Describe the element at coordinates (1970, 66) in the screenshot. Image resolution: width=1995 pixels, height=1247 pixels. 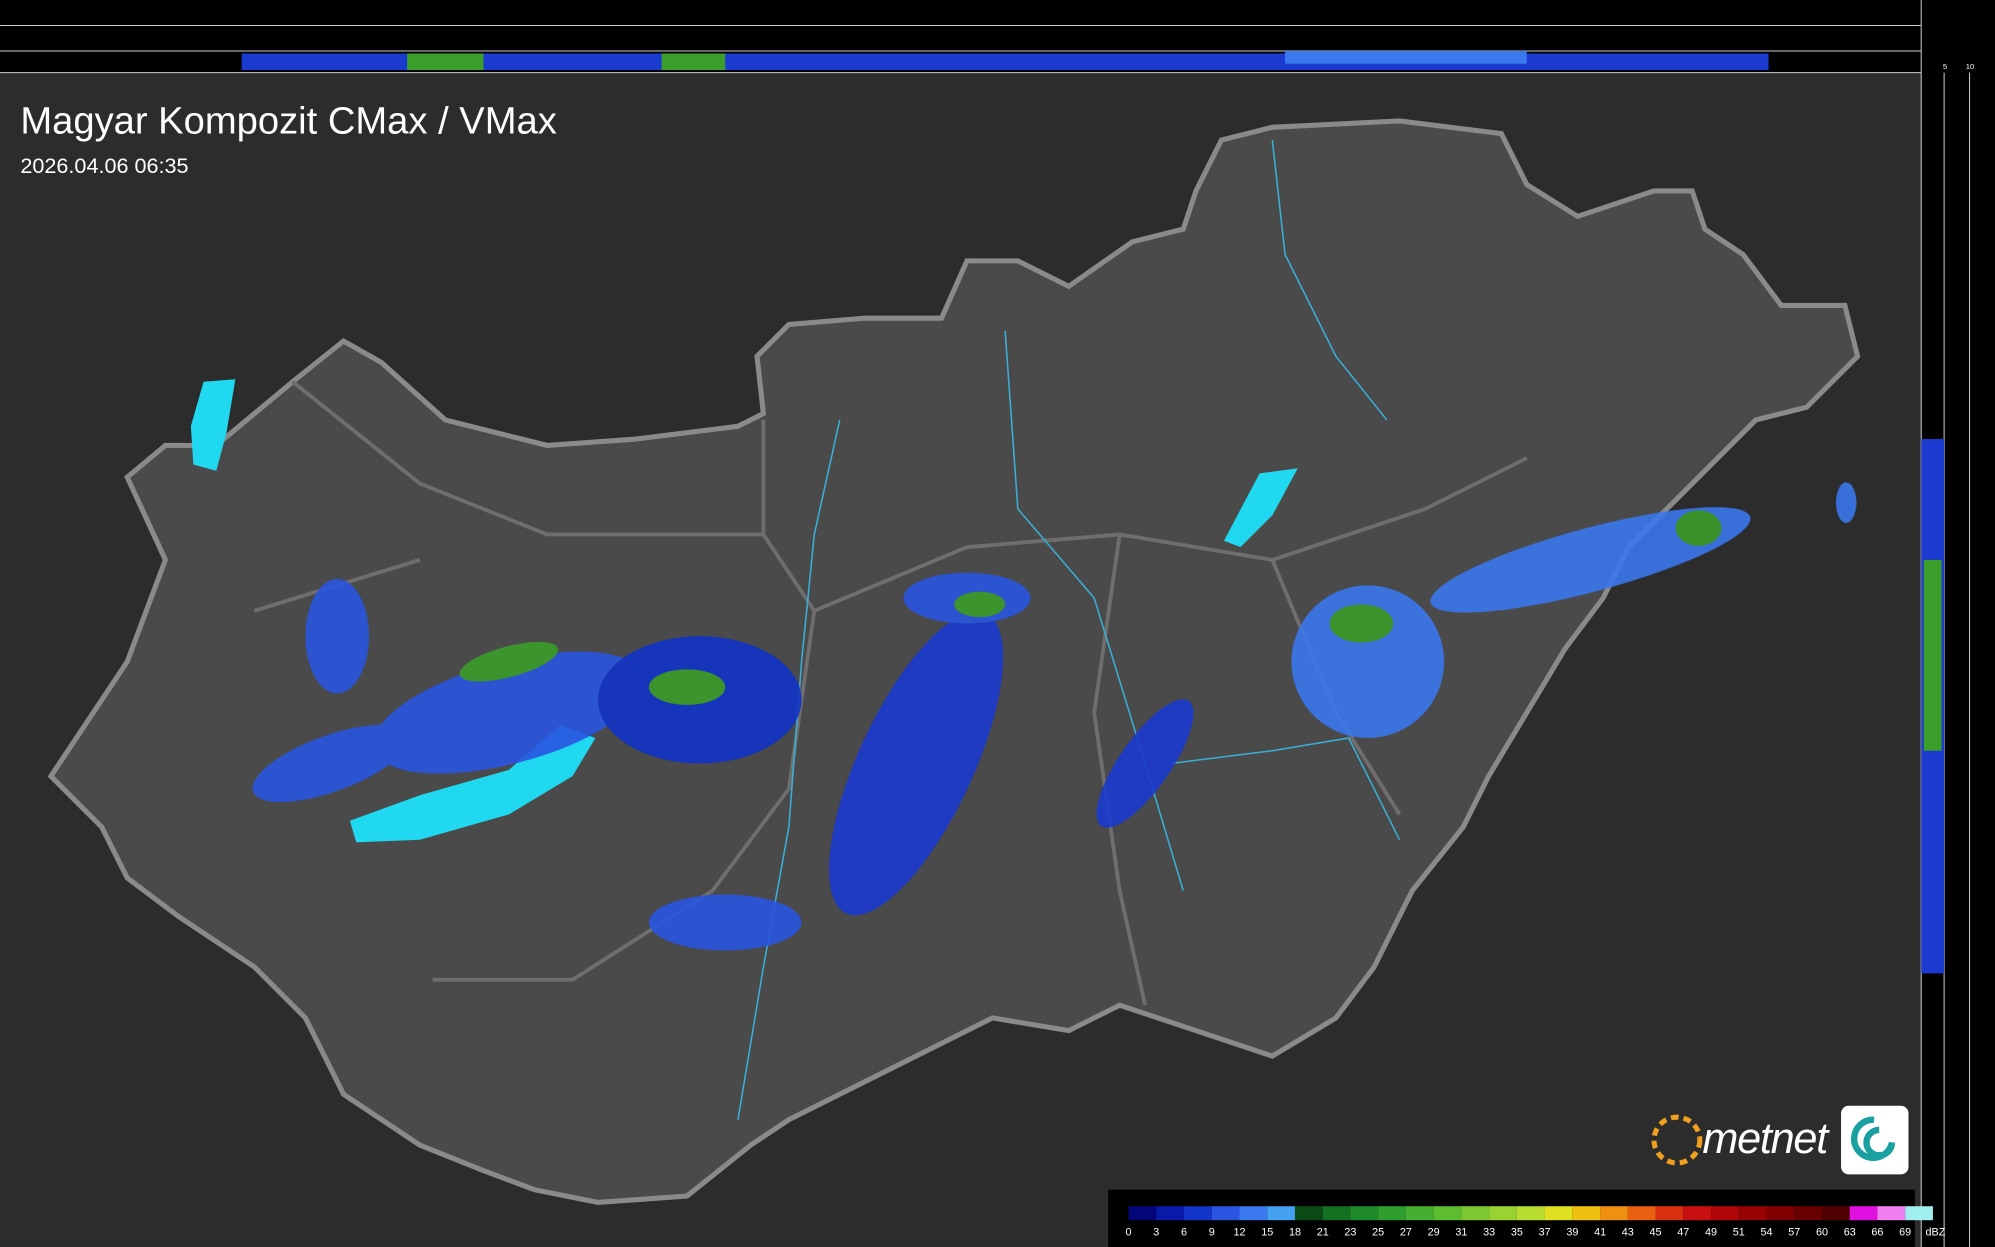
I see `tick-label: 10` at that location.